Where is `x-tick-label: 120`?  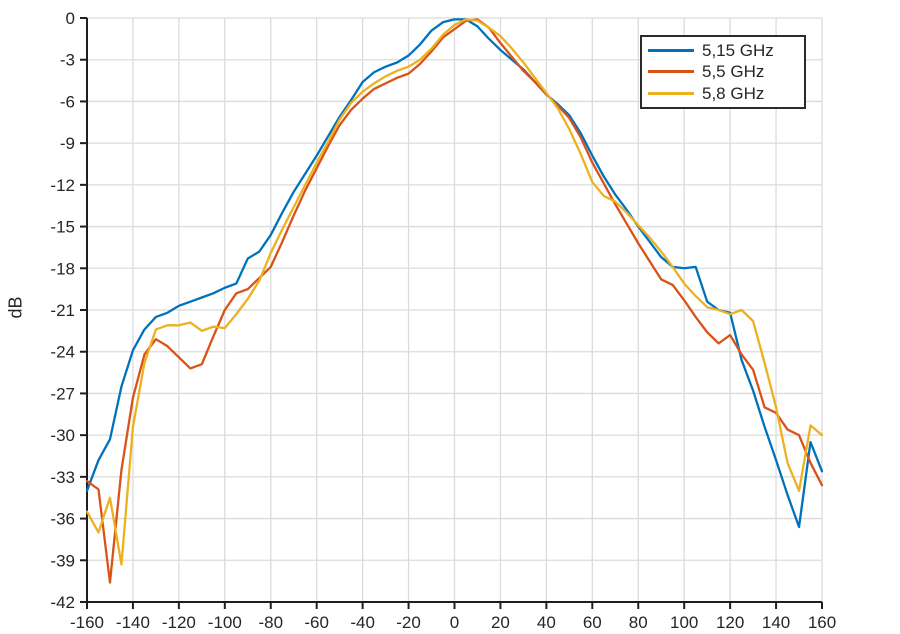 x-tick-label: 120 is located at coordinates (730, 622).